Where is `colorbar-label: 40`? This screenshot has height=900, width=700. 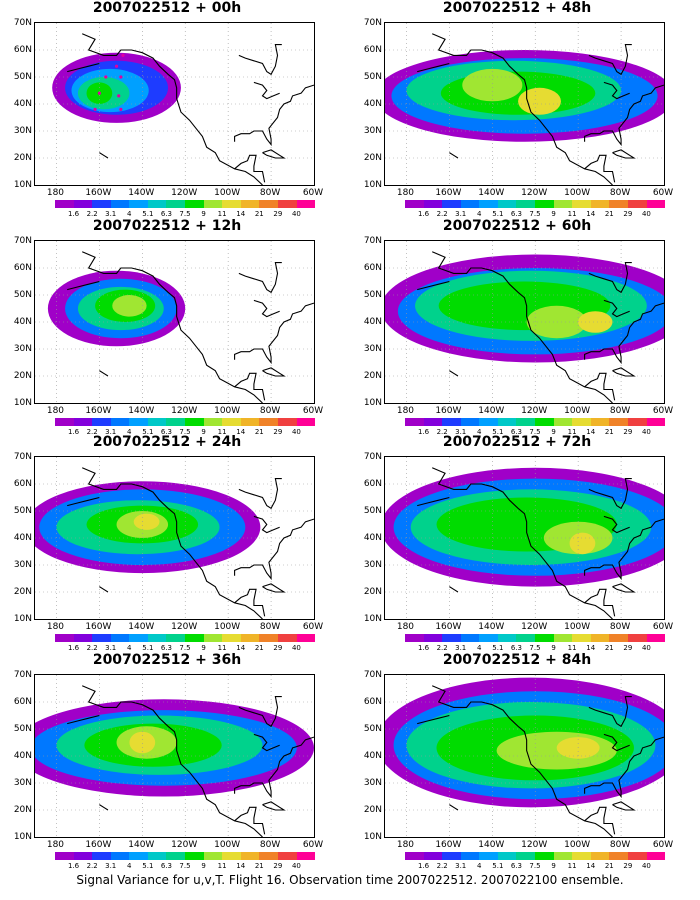 colorbar-label: 40 is located at coordinates (646, 866).